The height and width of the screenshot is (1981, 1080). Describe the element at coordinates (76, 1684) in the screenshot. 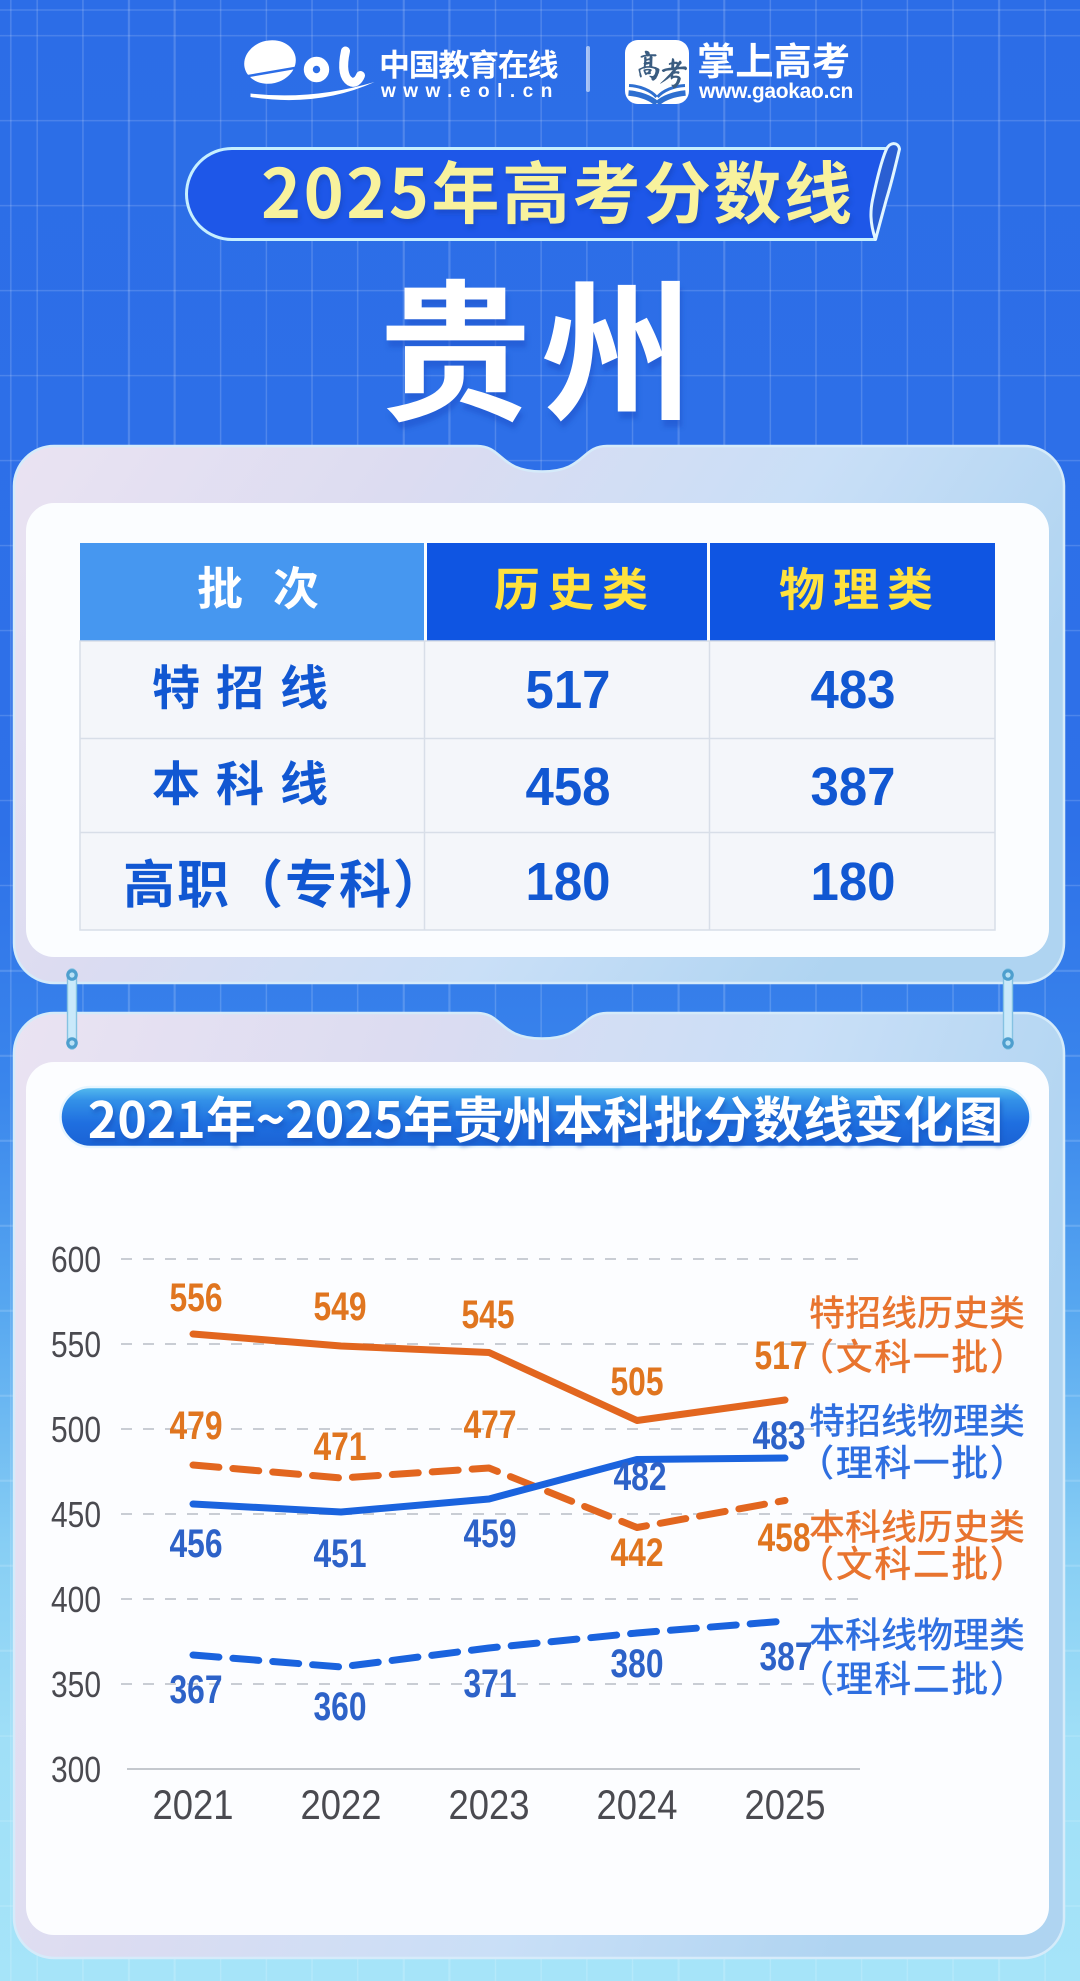

I see `svg-text: 350` at that location.